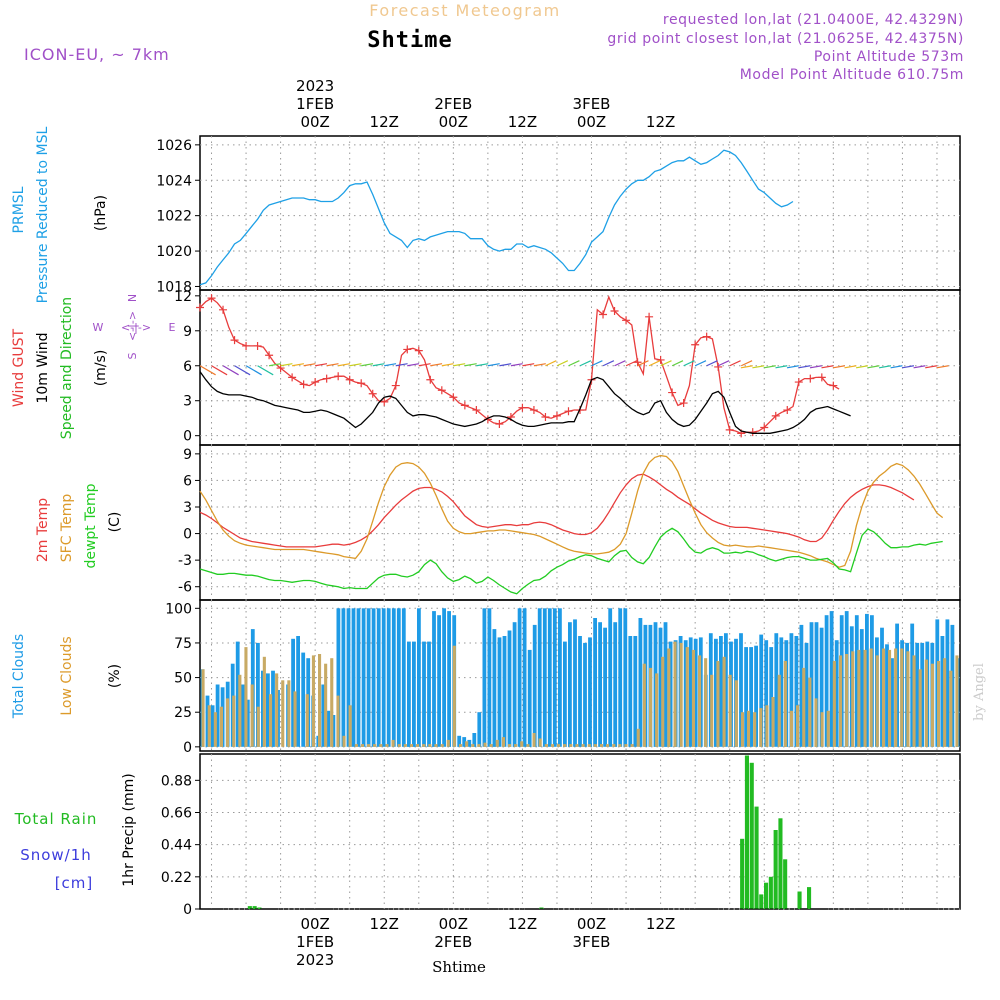  What do you see at coordinates (176, 781) in the screenshot?
I see `y-tick-label: 0.88` at bounding box center [176, 781].